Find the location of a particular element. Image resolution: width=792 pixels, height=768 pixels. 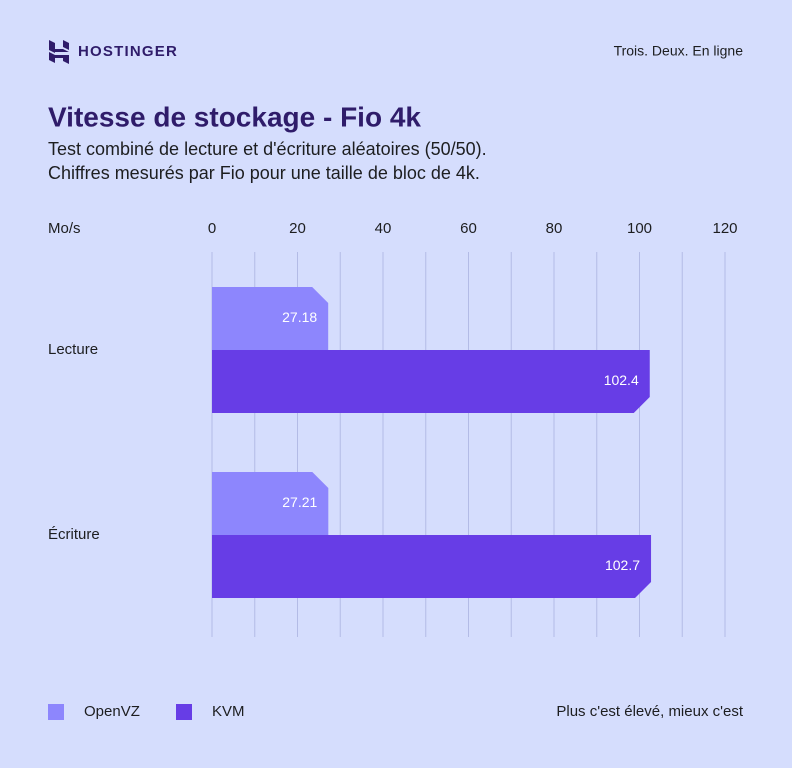

value-label: 102.7 is located at coordinates (622, 565).